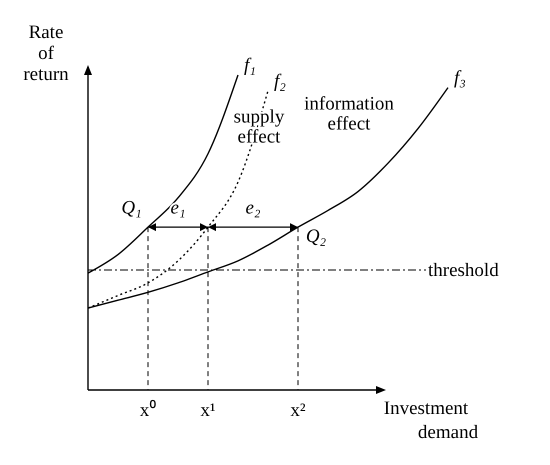  What do you see at coordinates (464, 270) in the screenshot?
I see `ref-line-label: threshold` at bounding box center [464, 270].